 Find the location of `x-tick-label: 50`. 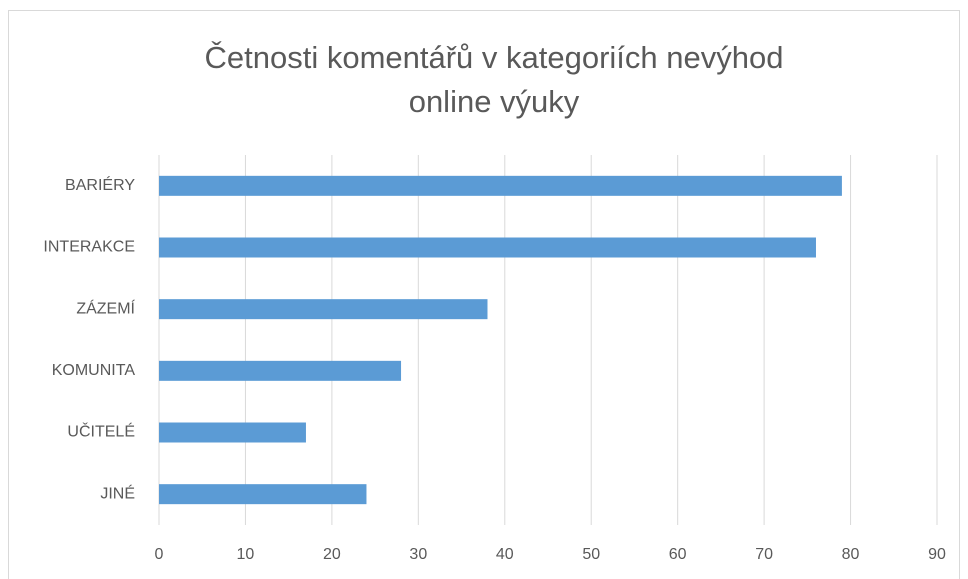

x-tick-label: 50 is located at coordinates (591, 554).